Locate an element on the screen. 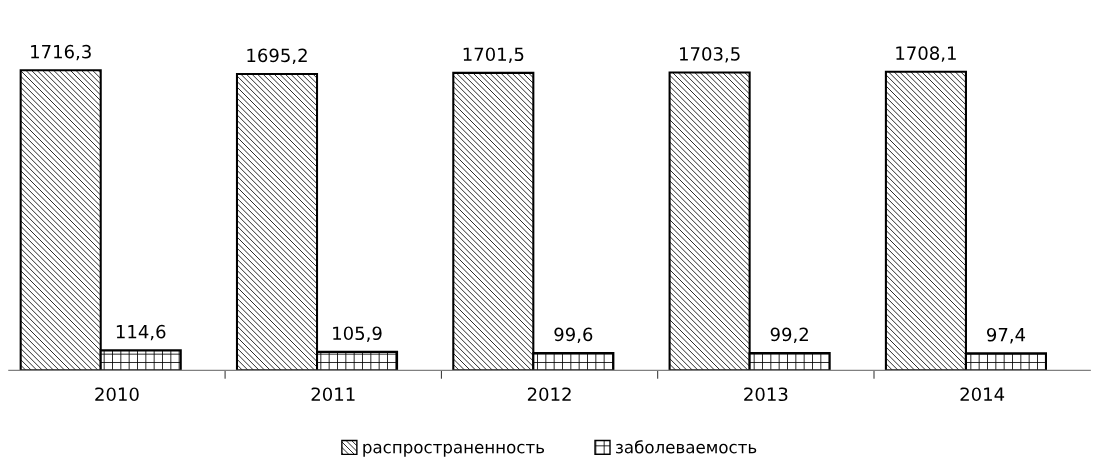 This screenshot has height=463, width=1098. data-label: 99,2 is located at coordinates (789, 335).